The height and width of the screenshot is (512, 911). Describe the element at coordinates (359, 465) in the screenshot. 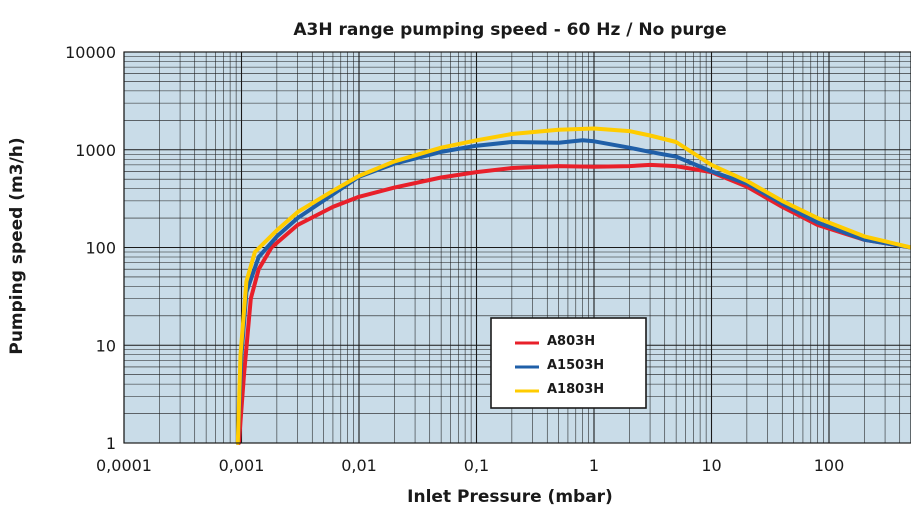

I see `x-tick-label: 0,01` at that location.